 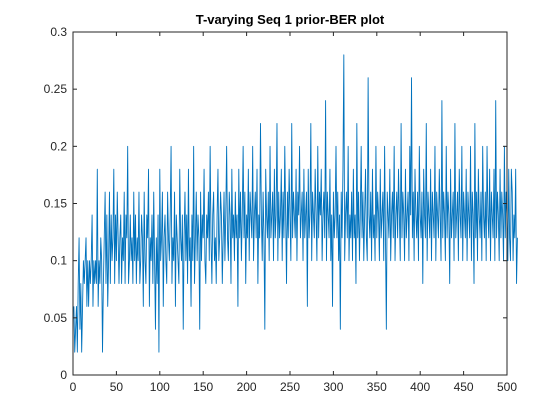 I want to click on y-tick-label: 0.3, so click(x=58, y=32).